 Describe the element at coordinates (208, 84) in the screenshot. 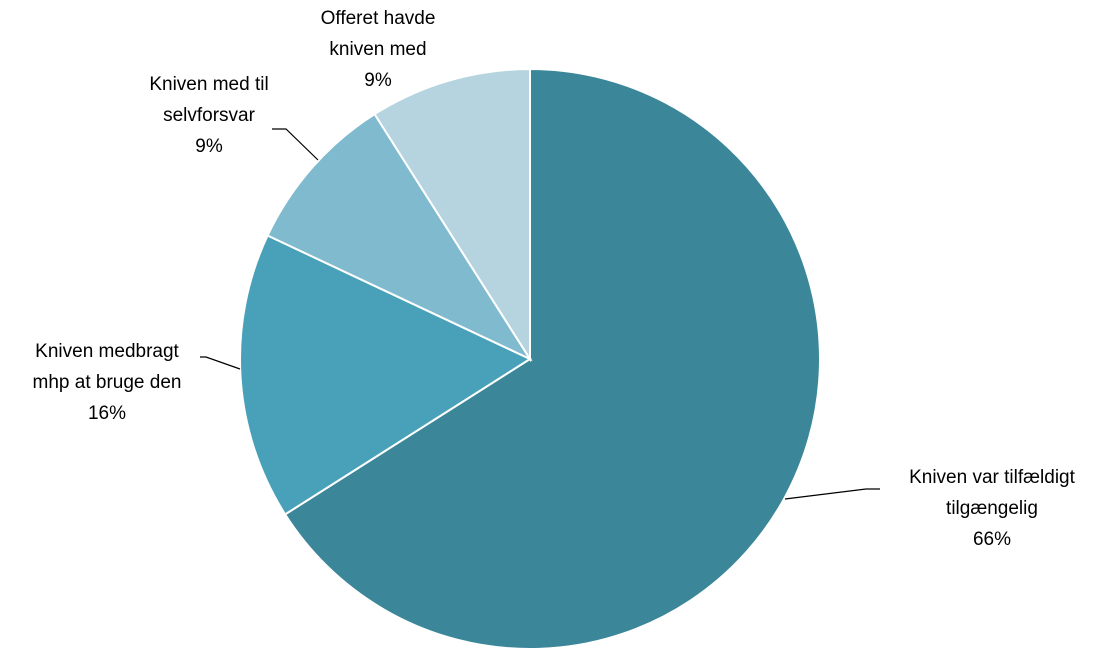

I see `slice-category-label: Kniven med til` at that location.